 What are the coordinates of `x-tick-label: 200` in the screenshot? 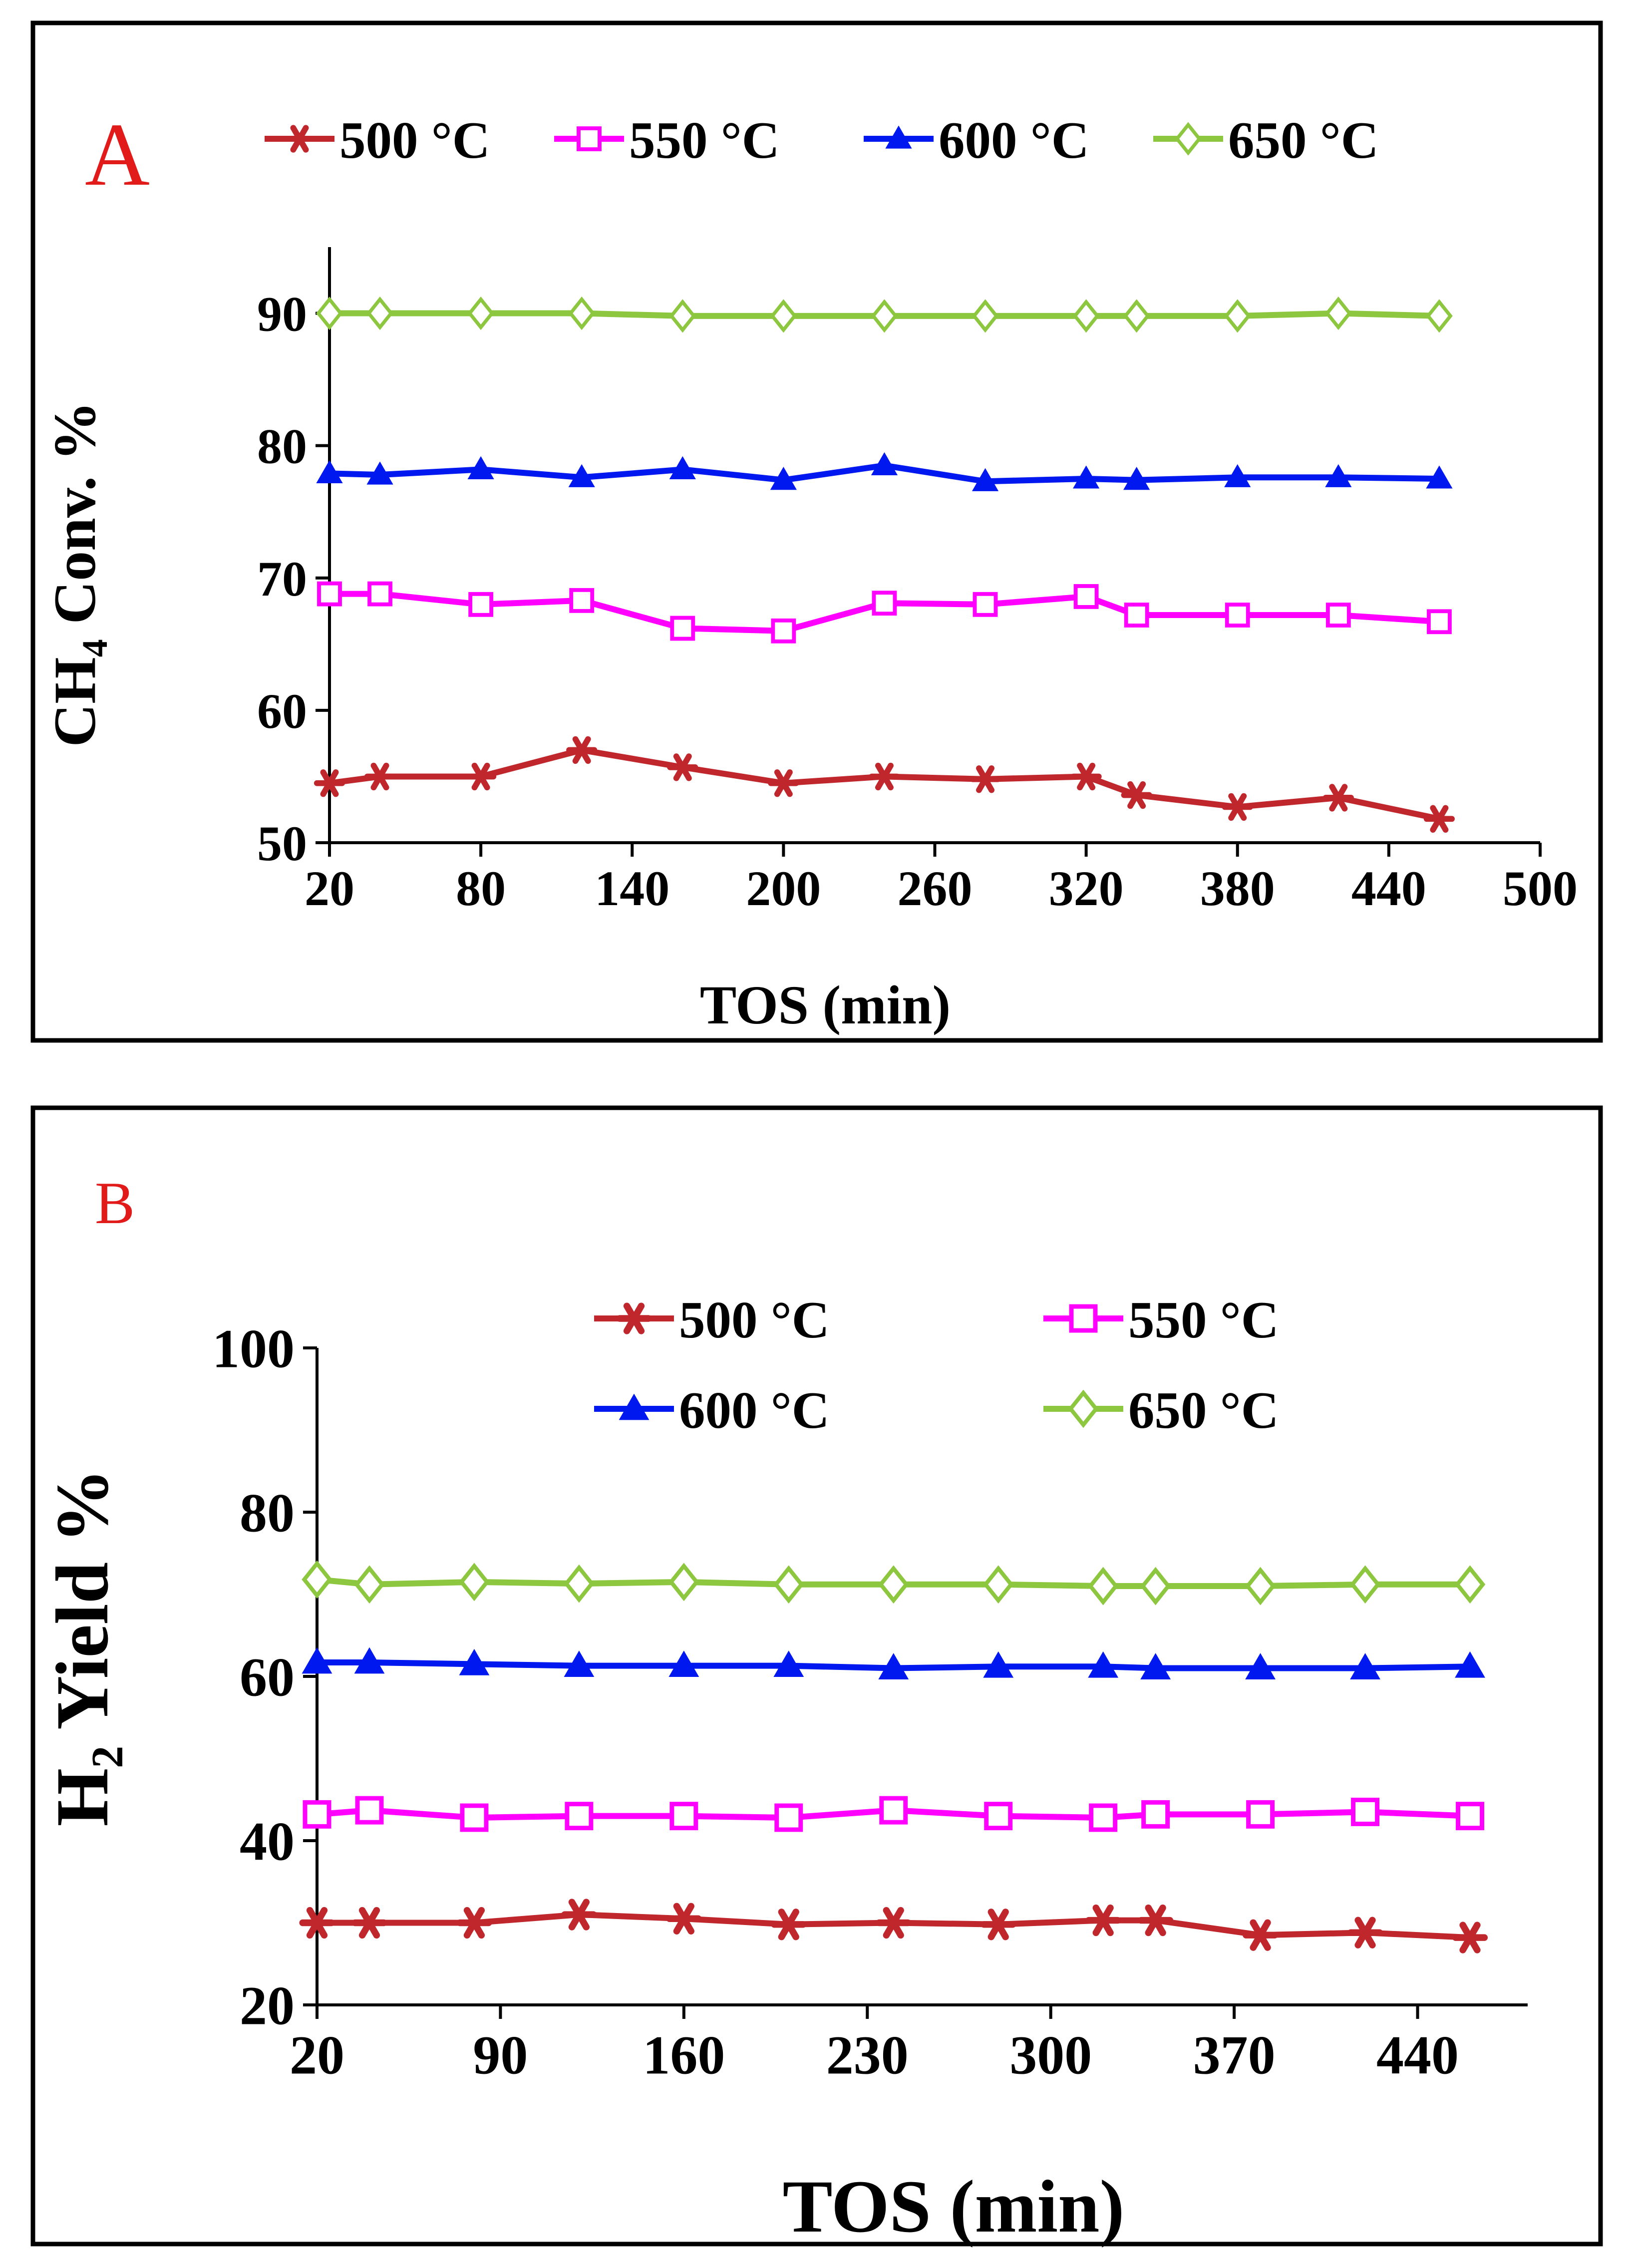 It's located at (783, 888).